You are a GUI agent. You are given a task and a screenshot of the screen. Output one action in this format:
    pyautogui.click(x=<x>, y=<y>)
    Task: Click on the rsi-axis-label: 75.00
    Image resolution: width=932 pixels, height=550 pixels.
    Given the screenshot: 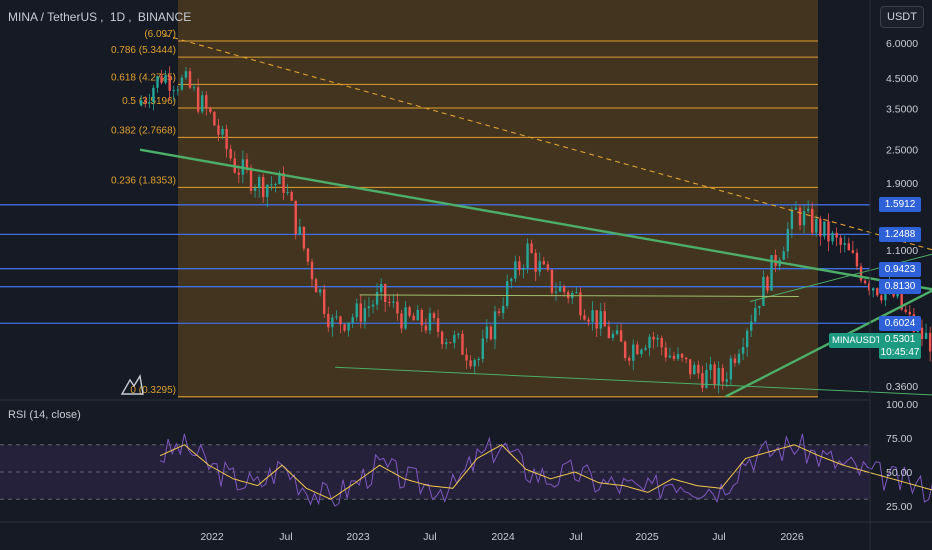 What is the action you would take?
    pyautogui.click(x=899, y=439)
    